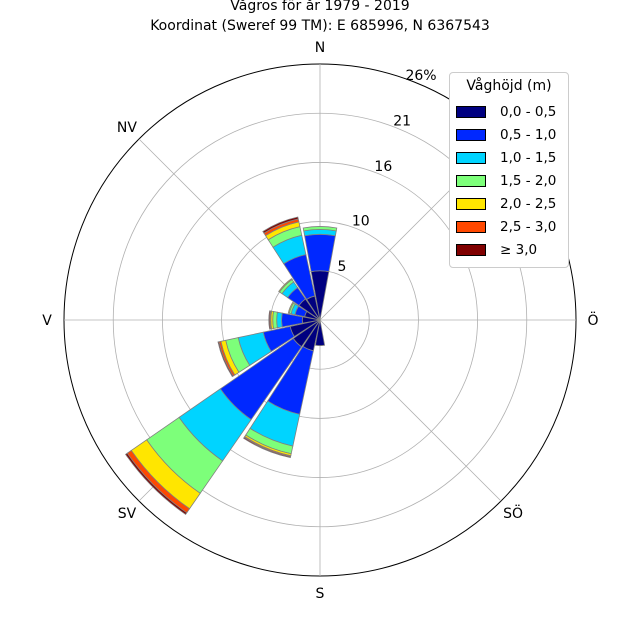 This screenshot has height=640, width=640. I want to click on legend-label: 2,0 - 2,5, so click(528, 204).